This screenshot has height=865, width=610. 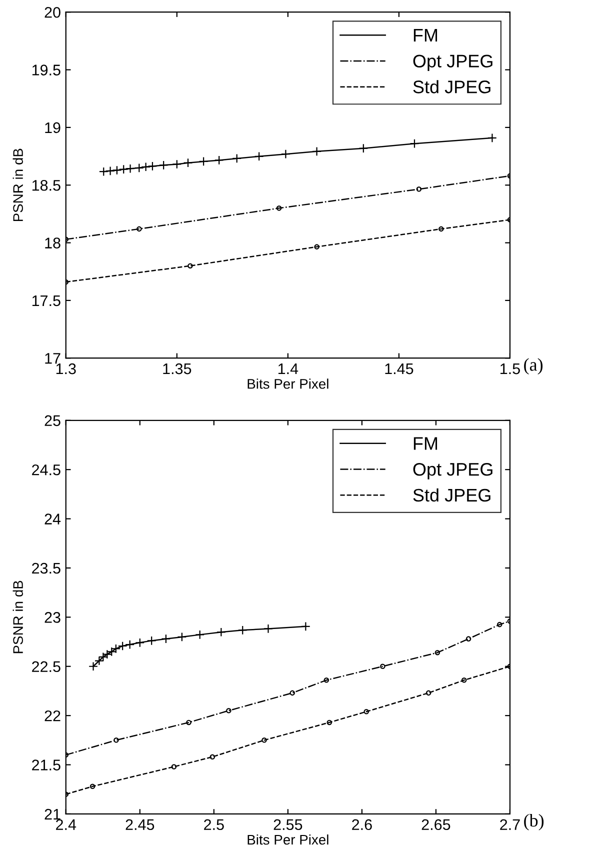 I want to click on x-tick-label: 2.55, so click(x=288, y=824).